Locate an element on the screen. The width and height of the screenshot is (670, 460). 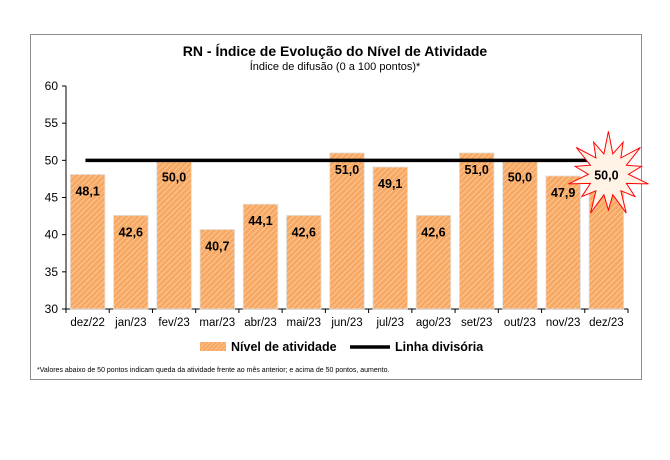
data-label: 49,1 is located at coordinates (390, 184).